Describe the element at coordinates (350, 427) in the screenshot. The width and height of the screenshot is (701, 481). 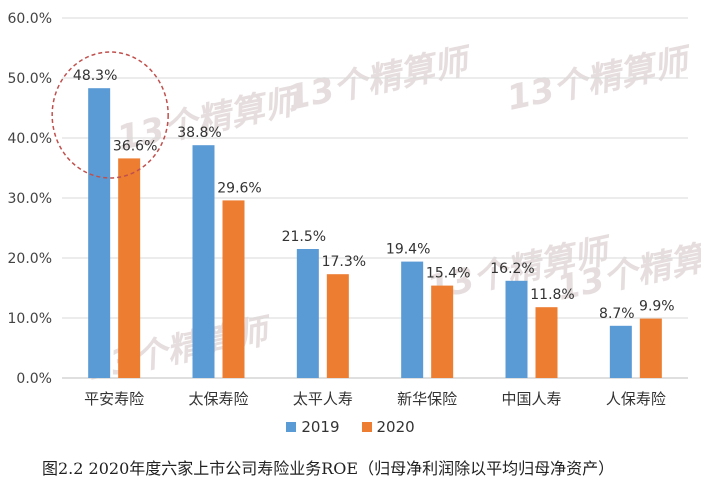
I see `legend: 2019 2020` at that location.